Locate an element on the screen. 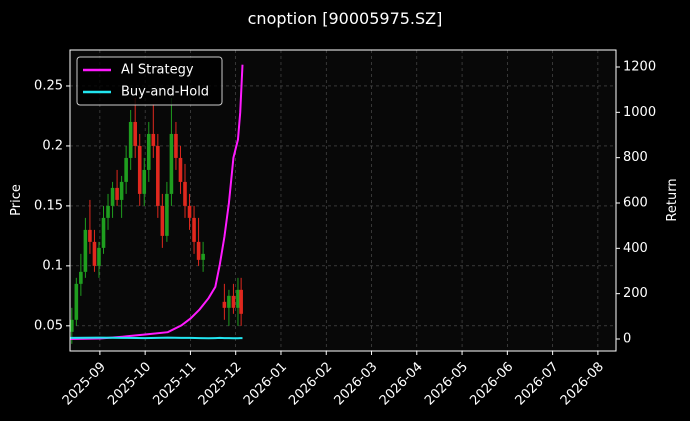 This screenshot has height=421, width=690. x-tick-label: 2026-05 is located at coordinates (446, 383).